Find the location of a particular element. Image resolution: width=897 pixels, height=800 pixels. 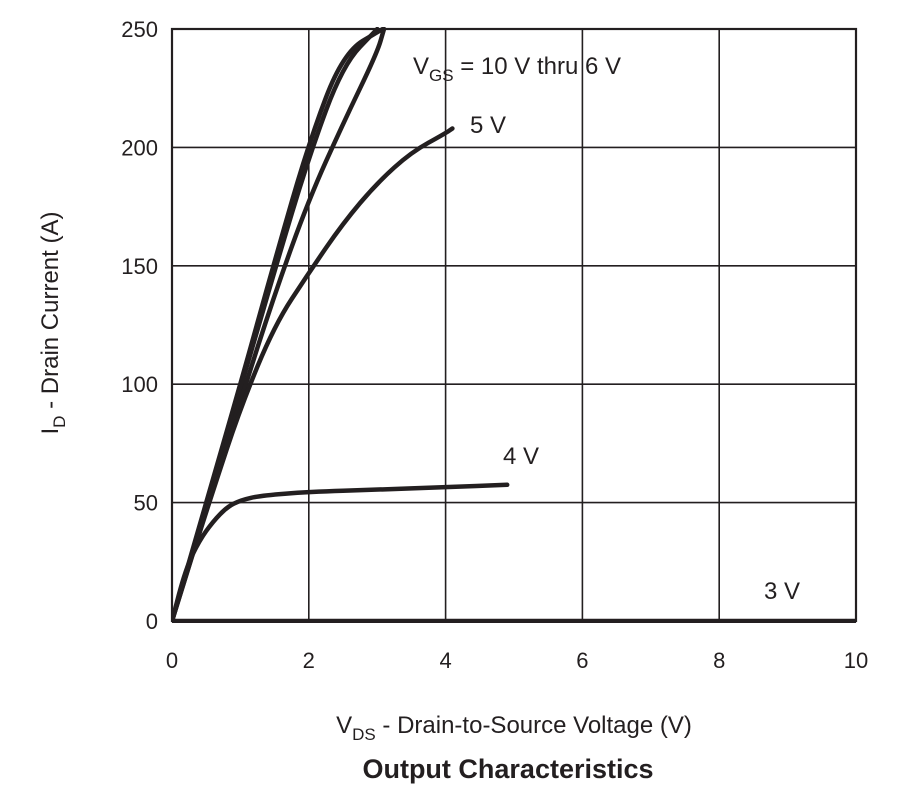

annotation-vgs-range: VGS = 10 V thru 6 V is located at coordinates (517, 69).